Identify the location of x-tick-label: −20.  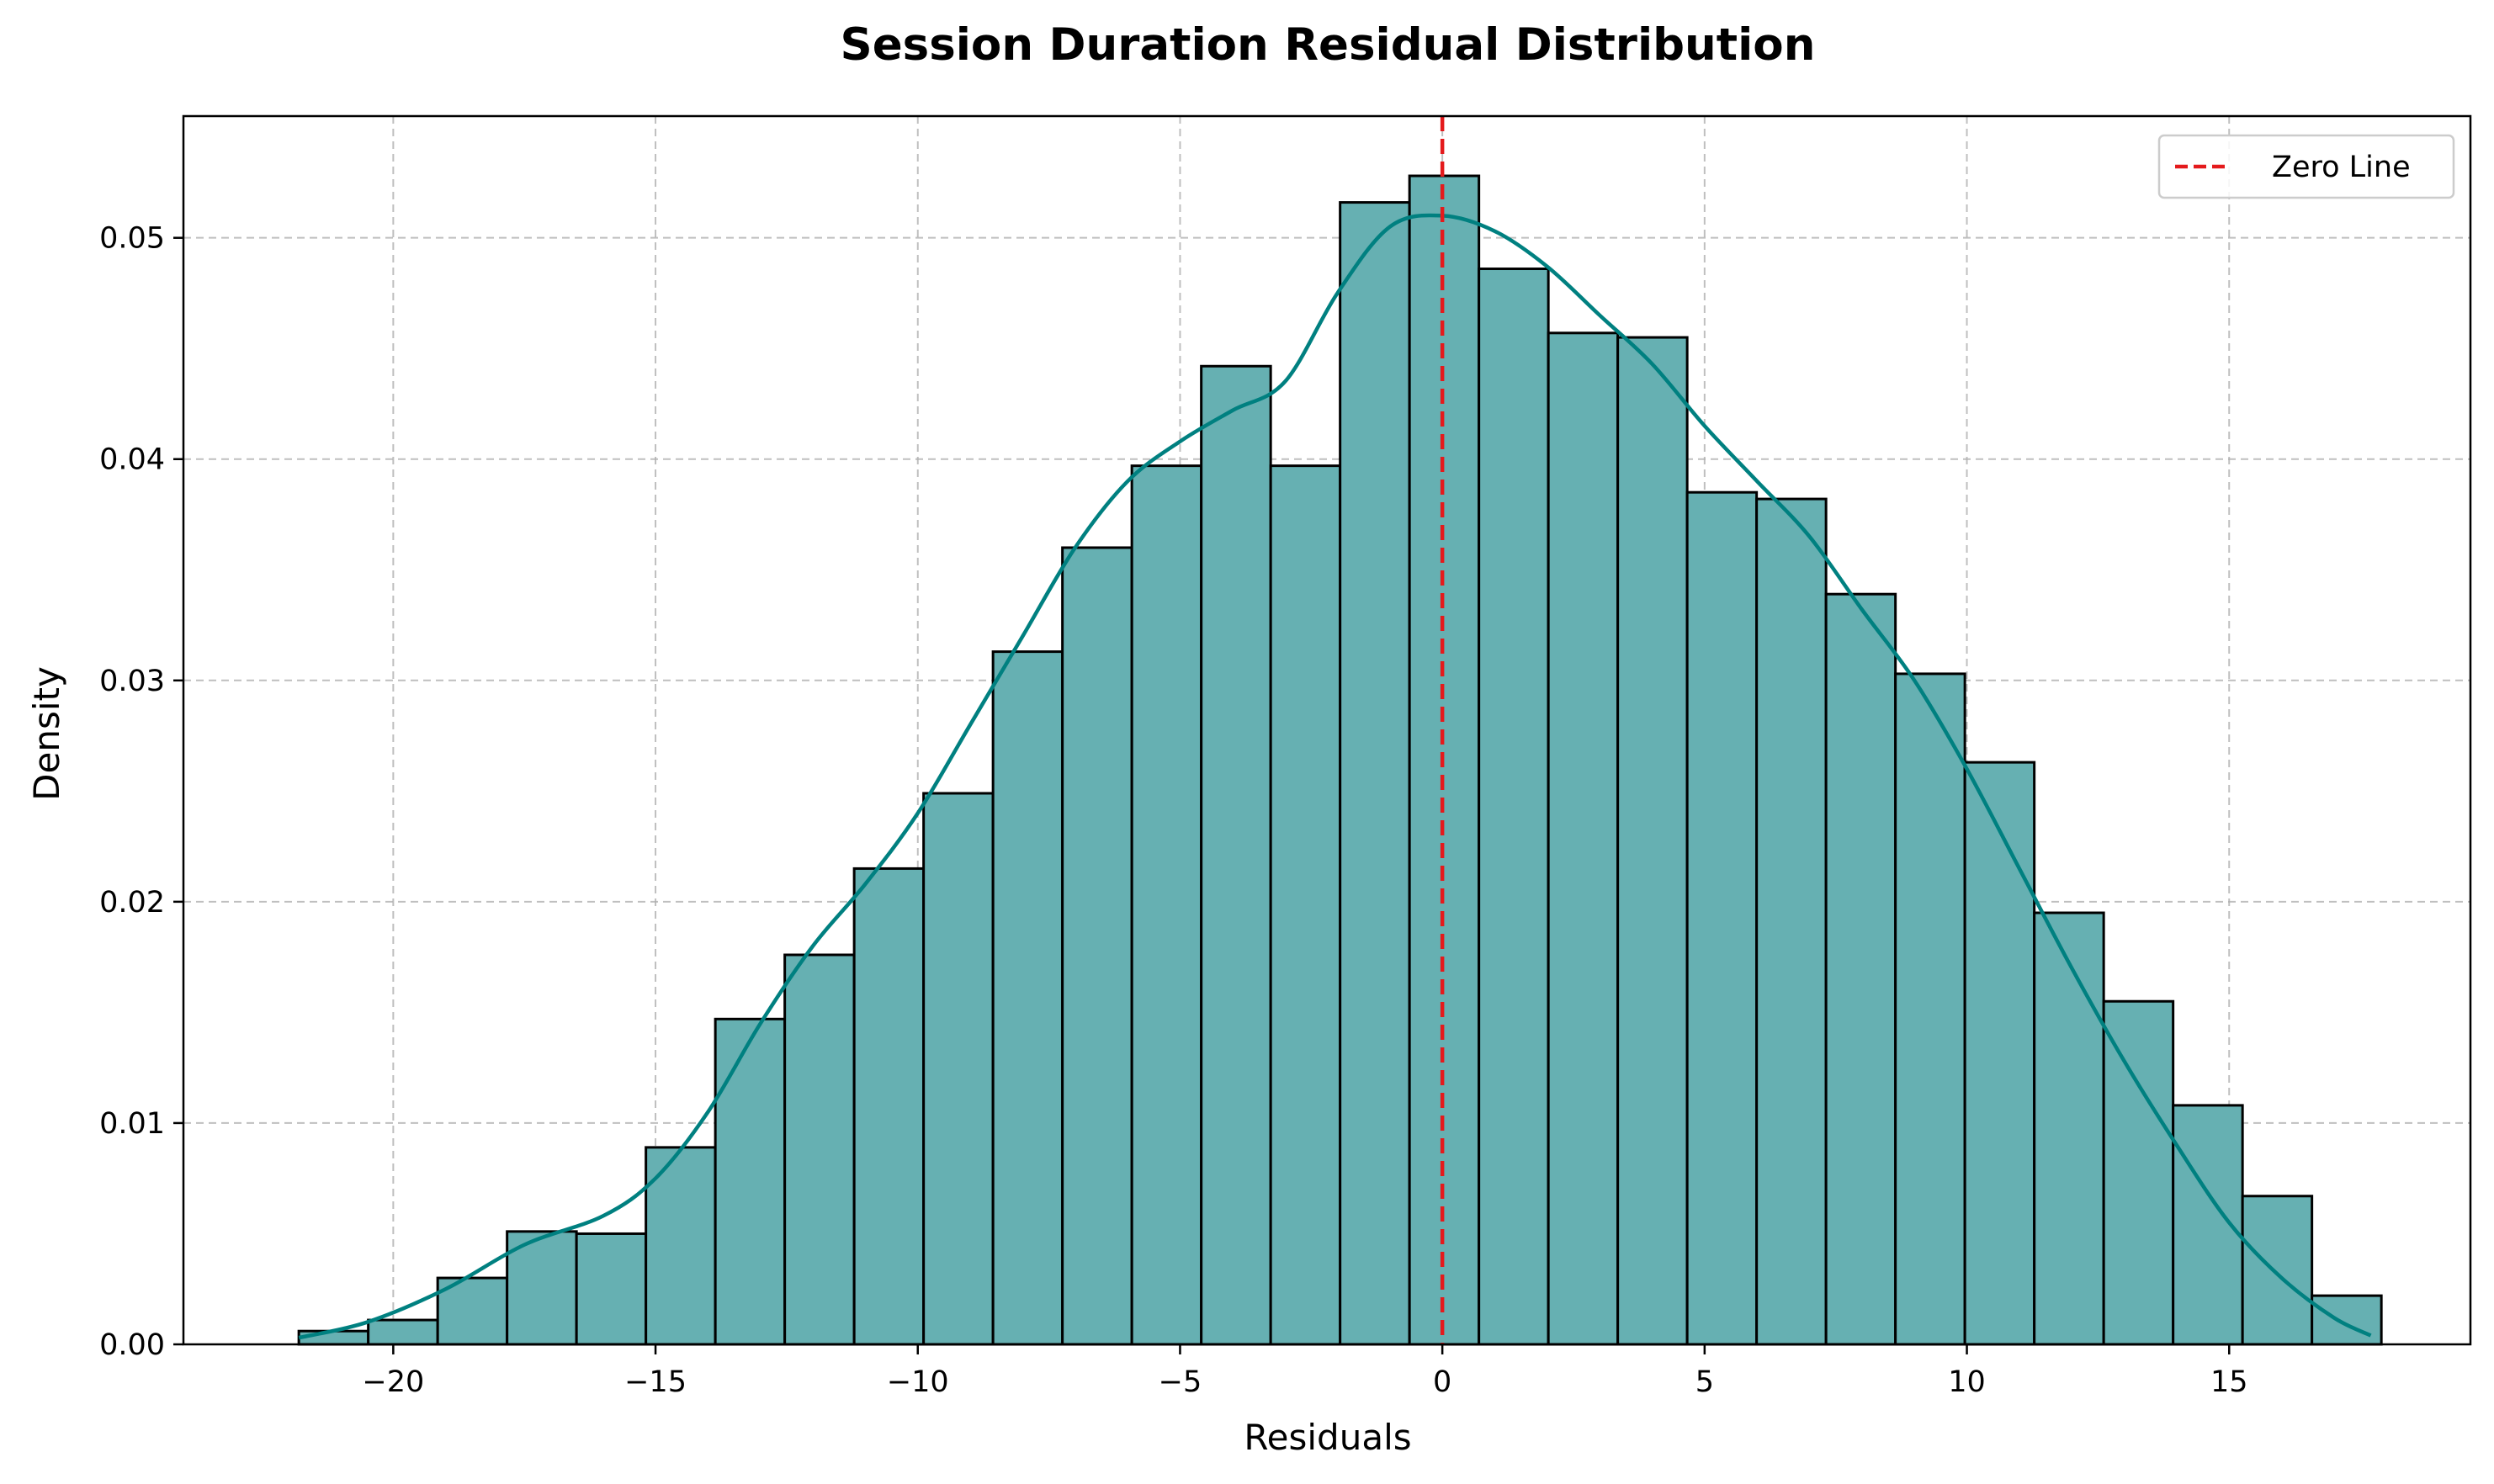
(393, 1382).